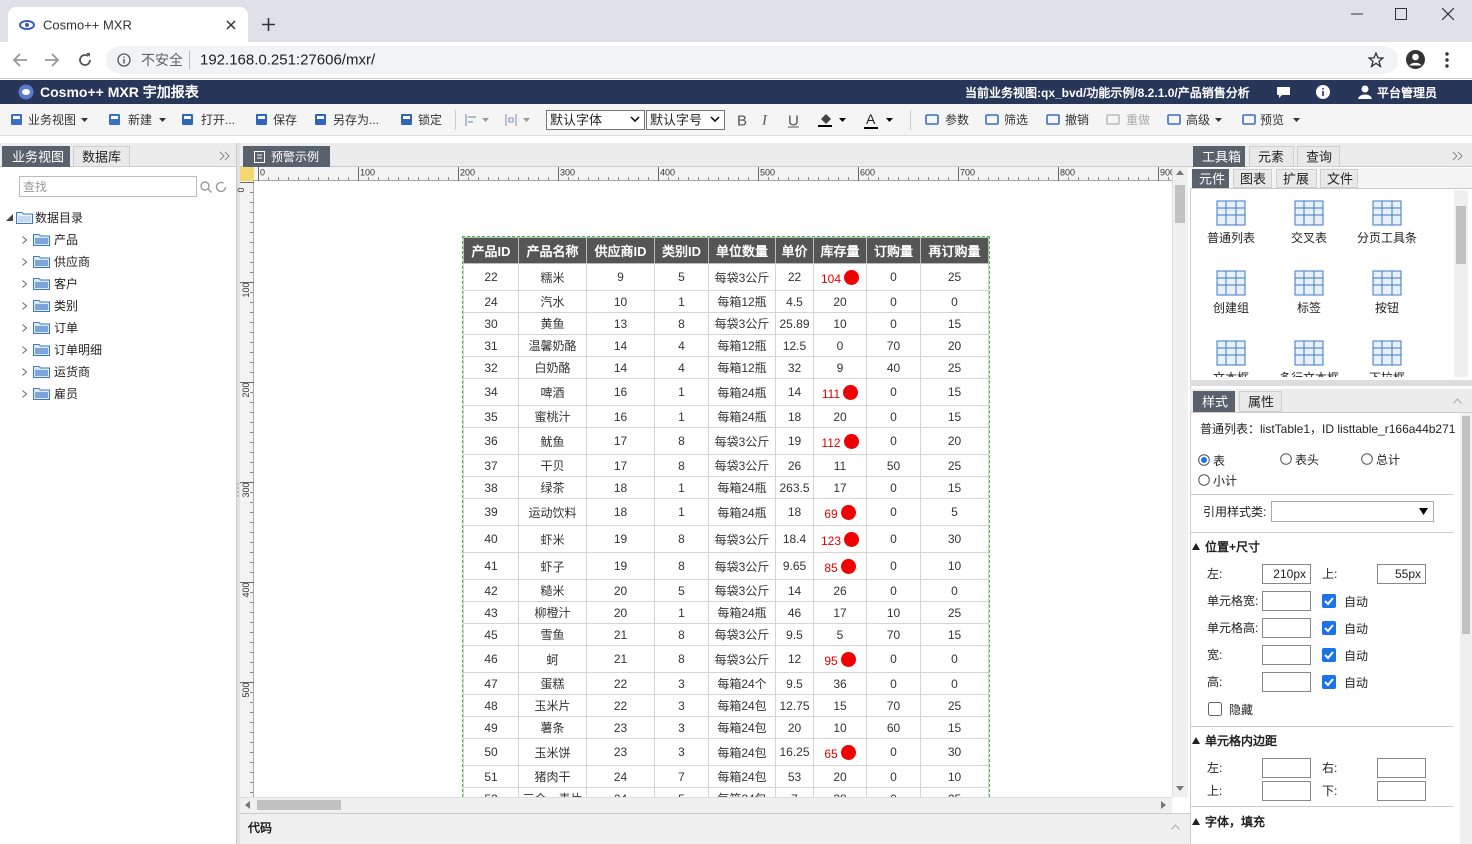 Image resolution: width=1472 pixels, height=844 pixels. Describe the element at coordinates (66, 328) in the screenshot. I see `tree-node: 订单` at that location.